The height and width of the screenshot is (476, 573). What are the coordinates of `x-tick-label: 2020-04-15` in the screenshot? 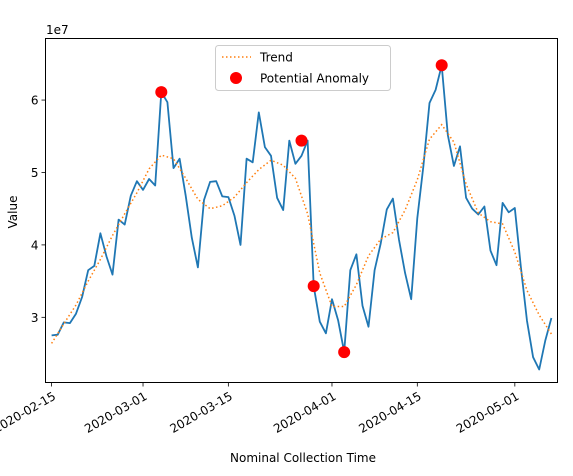 It's located at (389, 412).